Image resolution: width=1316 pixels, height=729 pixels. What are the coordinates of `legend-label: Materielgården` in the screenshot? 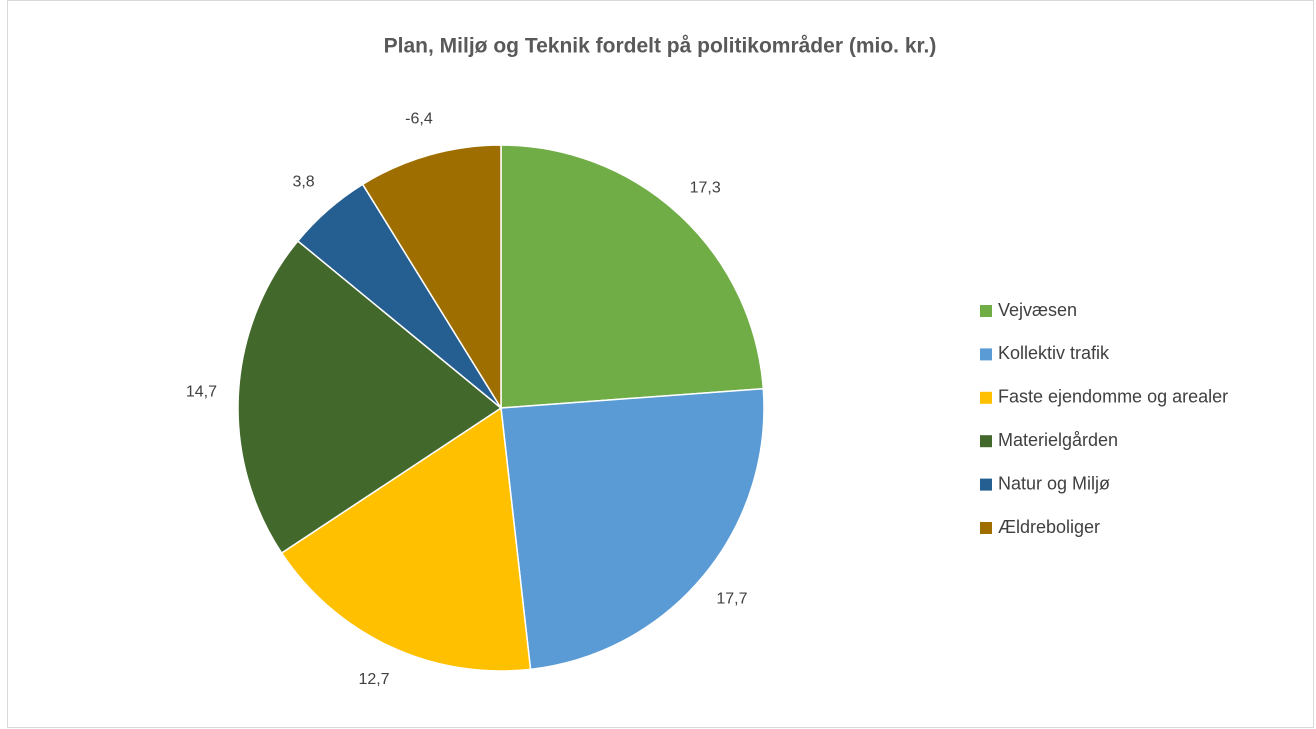 It's located at (1058, 440).